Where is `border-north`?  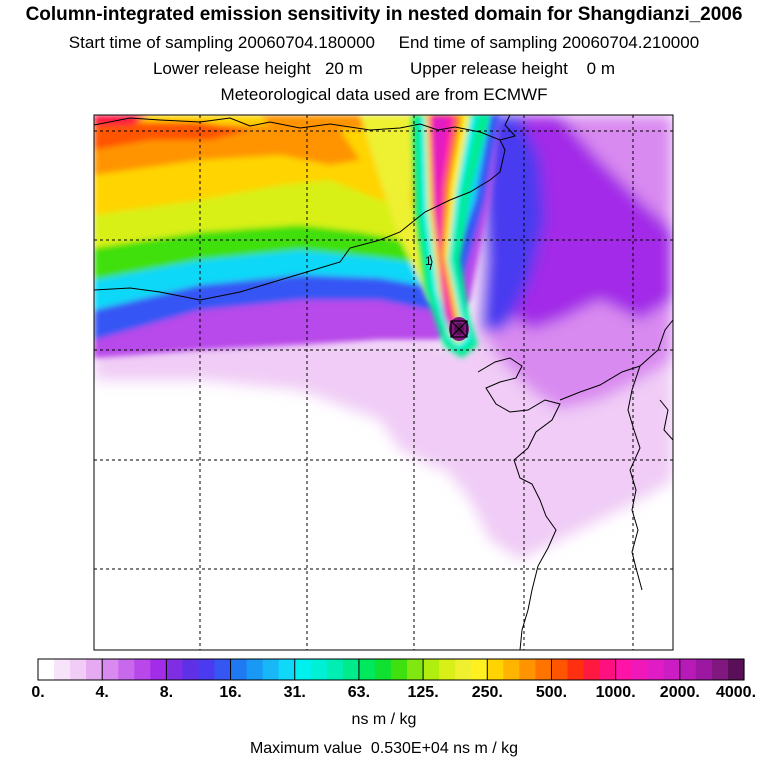
border-north is located at coordinates (275, 124).